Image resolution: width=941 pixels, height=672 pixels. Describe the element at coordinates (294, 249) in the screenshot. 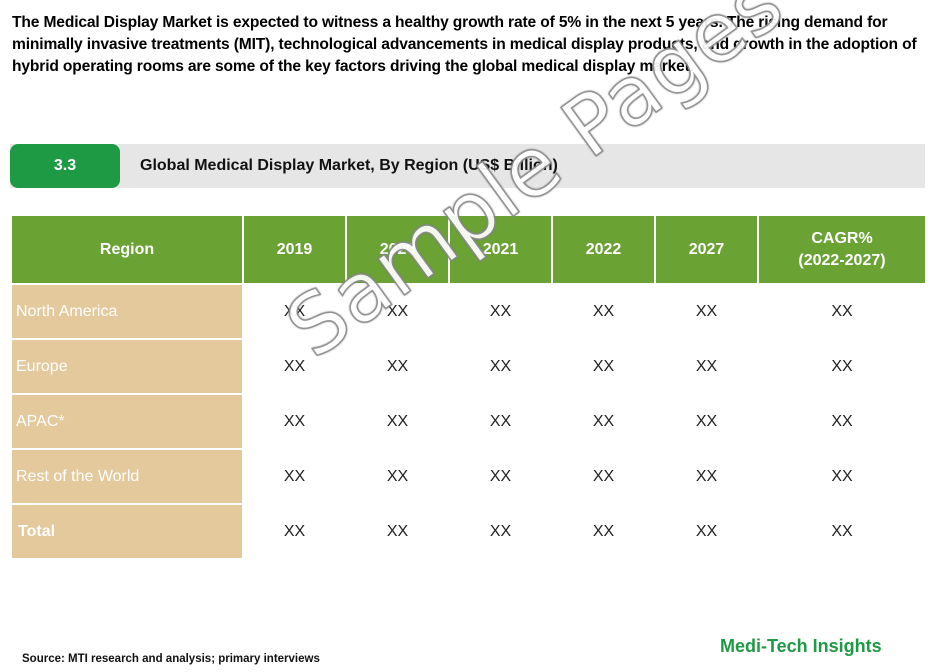

I see `header-2019: 2019` at that location.